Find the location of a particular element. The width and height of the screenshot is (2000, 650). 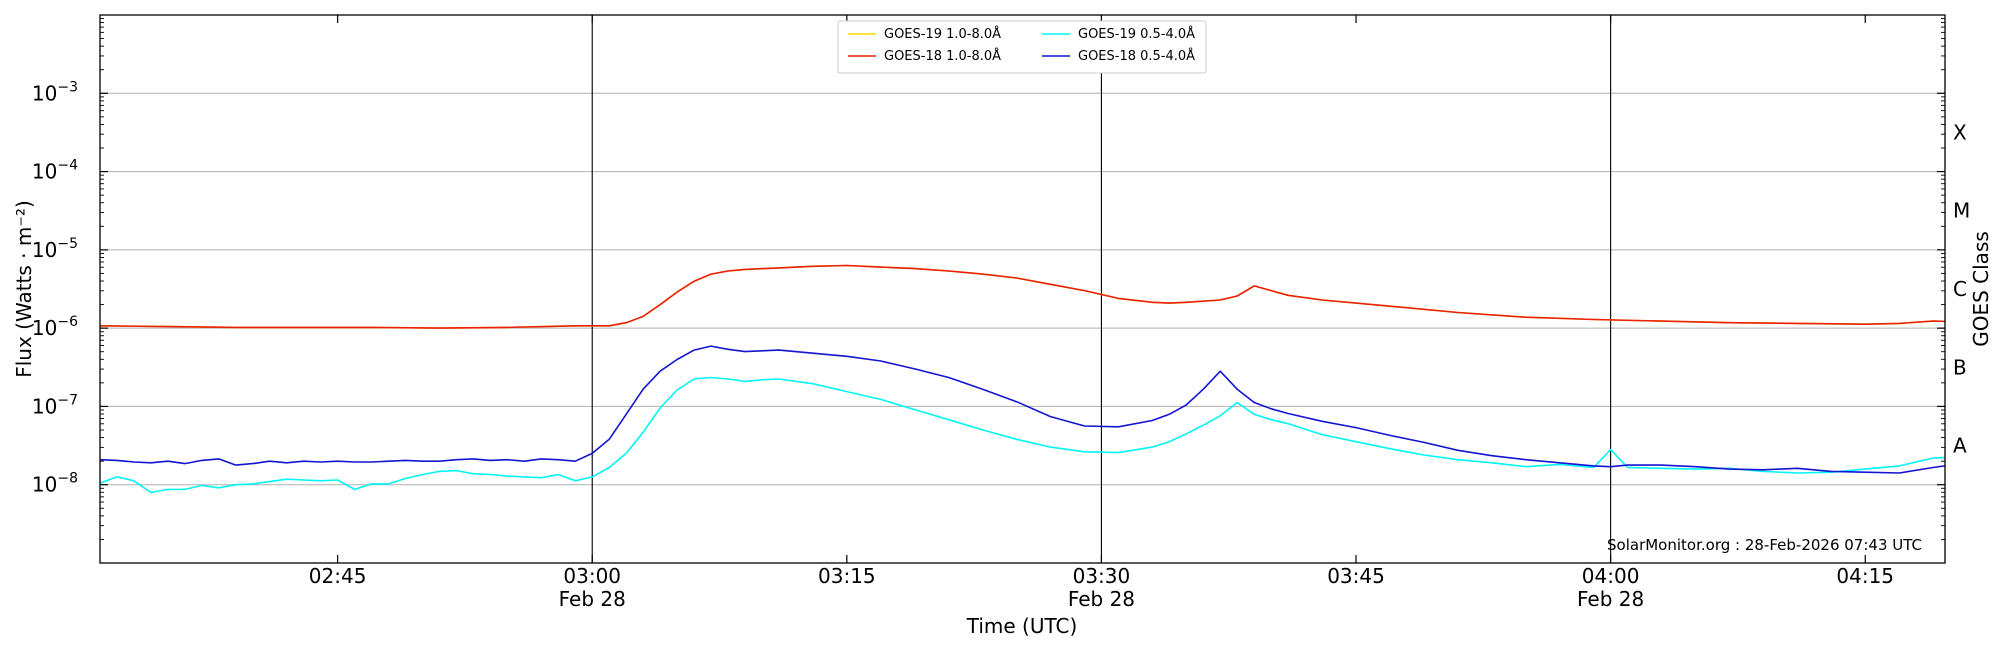

x-tick-label: 04:15 is located at coordinates (1865, 576).